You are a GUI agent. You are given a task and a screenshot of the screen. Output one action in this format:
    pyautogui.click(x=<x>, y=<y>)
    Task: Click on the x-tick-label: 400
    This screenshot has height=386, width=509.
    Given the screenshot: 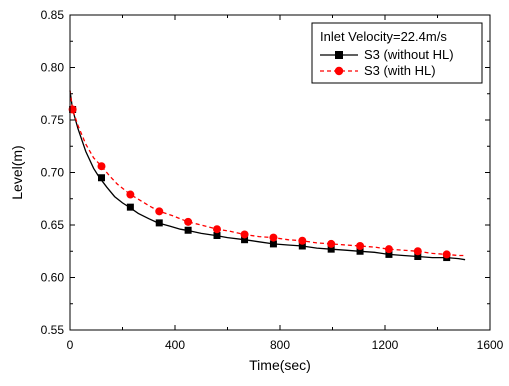 What is the action you would take?
    pyautogui.click(x=175, y=345)
    